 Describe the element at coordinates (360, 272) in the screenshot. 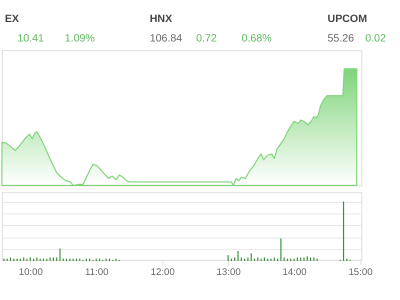

I see `x-tick-label: 15:00` at that location.